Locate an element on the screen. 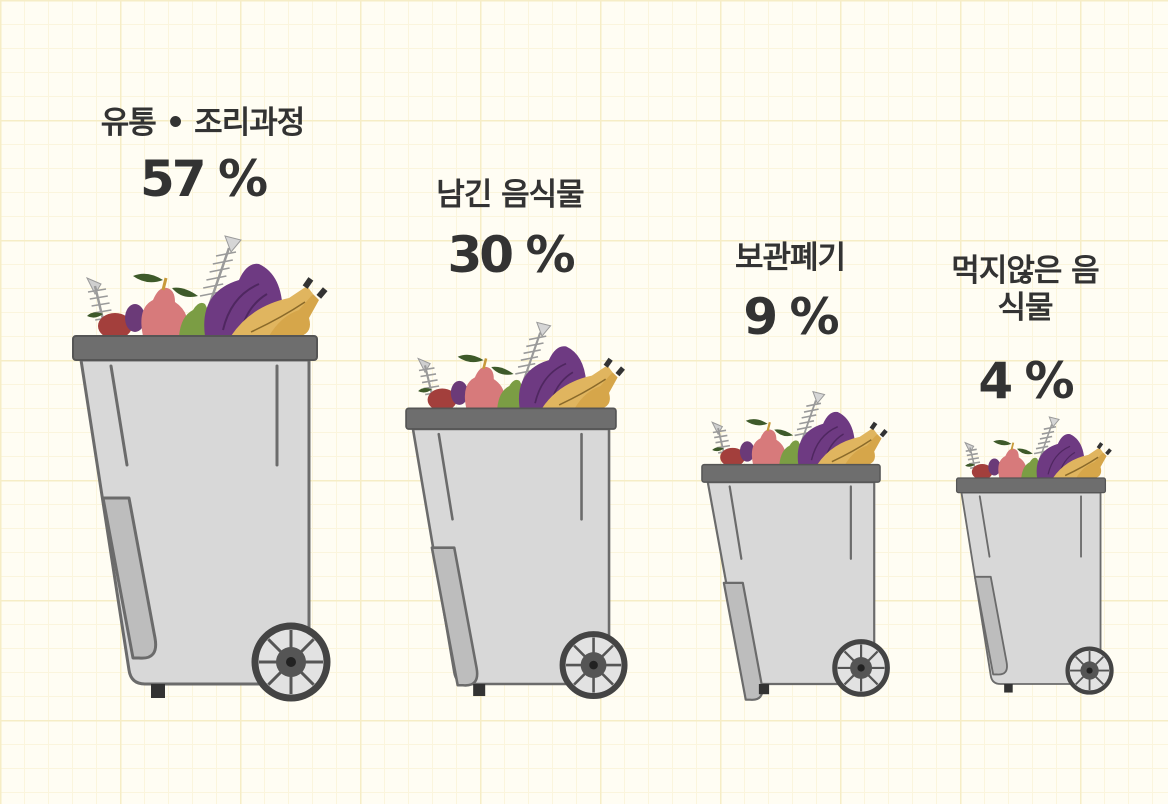 This screenshot has height=804, width=1168. bin-storage-disposal is located at coordinates (795, 545).